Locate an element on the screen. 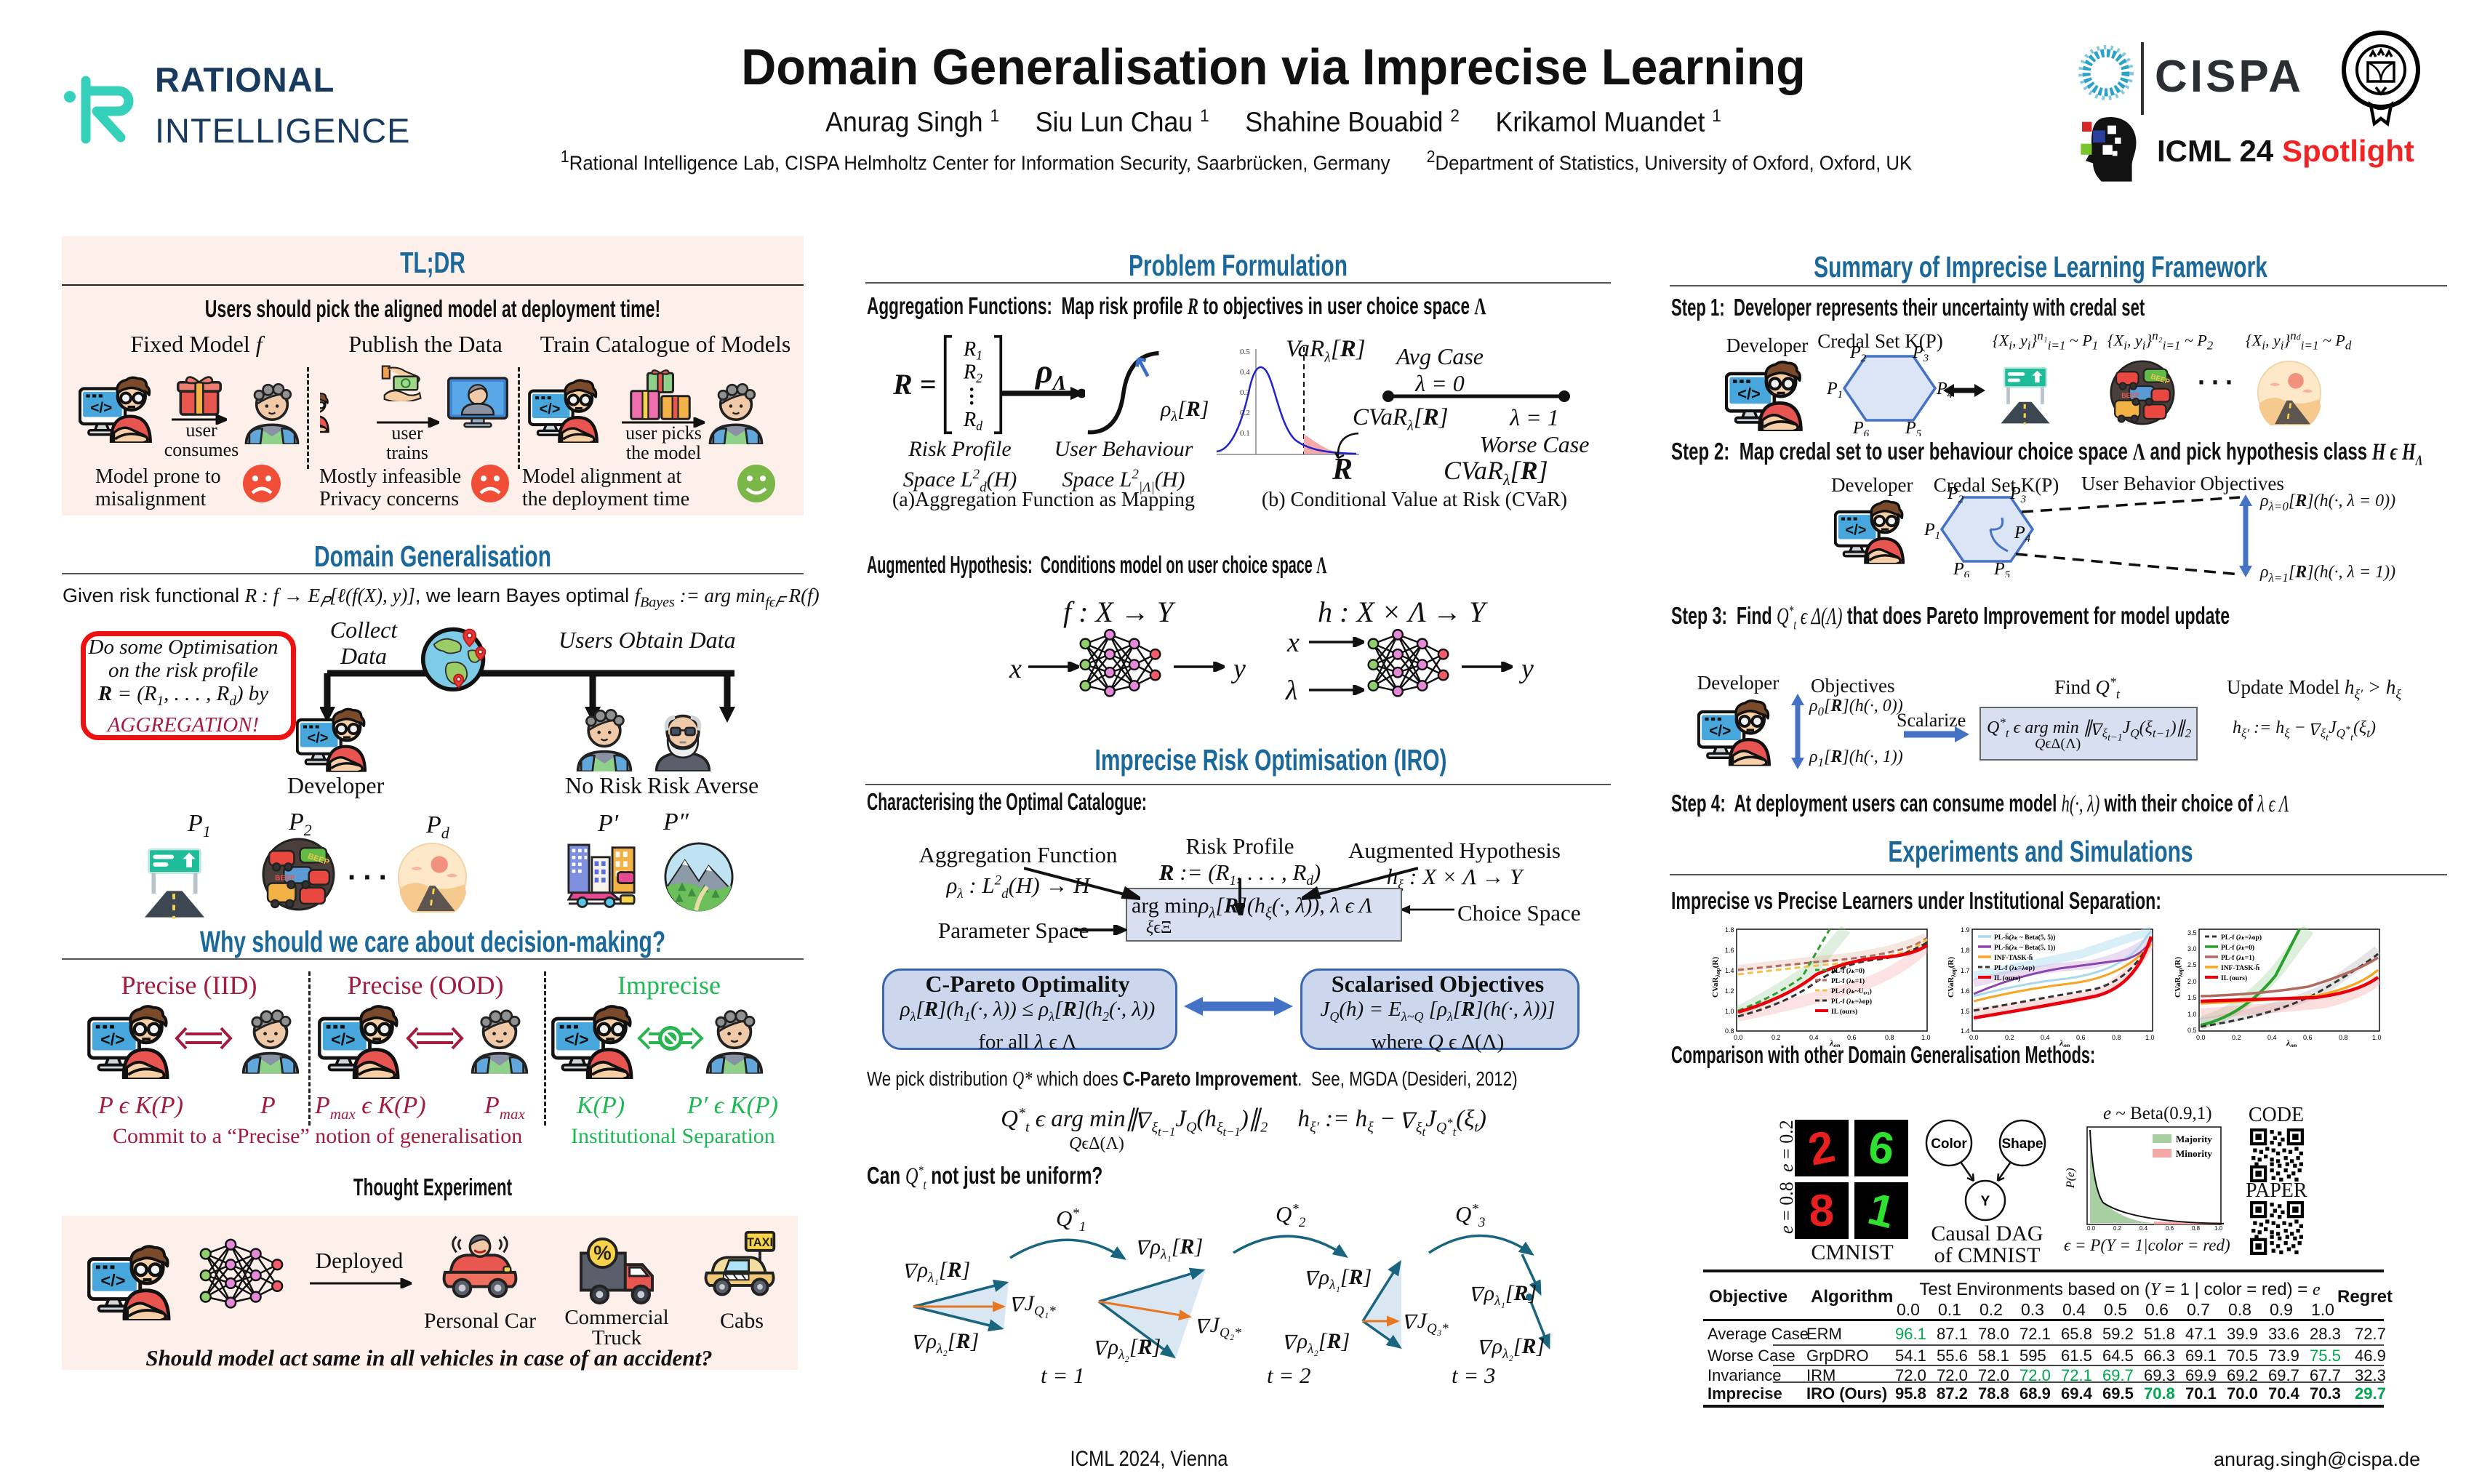  svg-text: 2.5 is located at coordinates (2192, 964).